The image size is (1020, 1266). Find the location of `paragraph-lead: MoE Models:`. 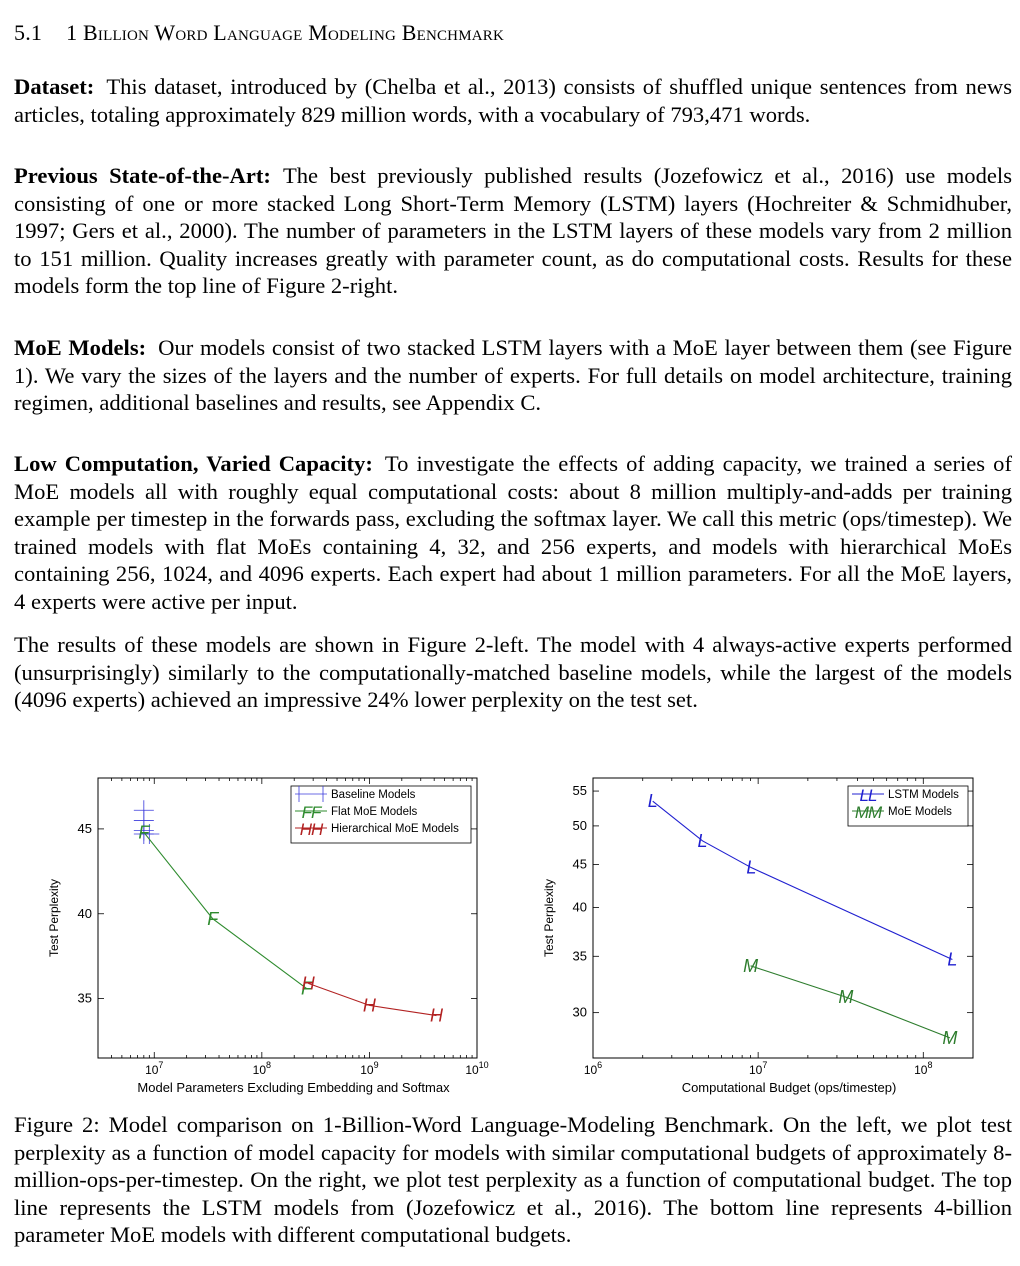

paragraph-lead: MoE Models: is located at coordinates (80, 347).